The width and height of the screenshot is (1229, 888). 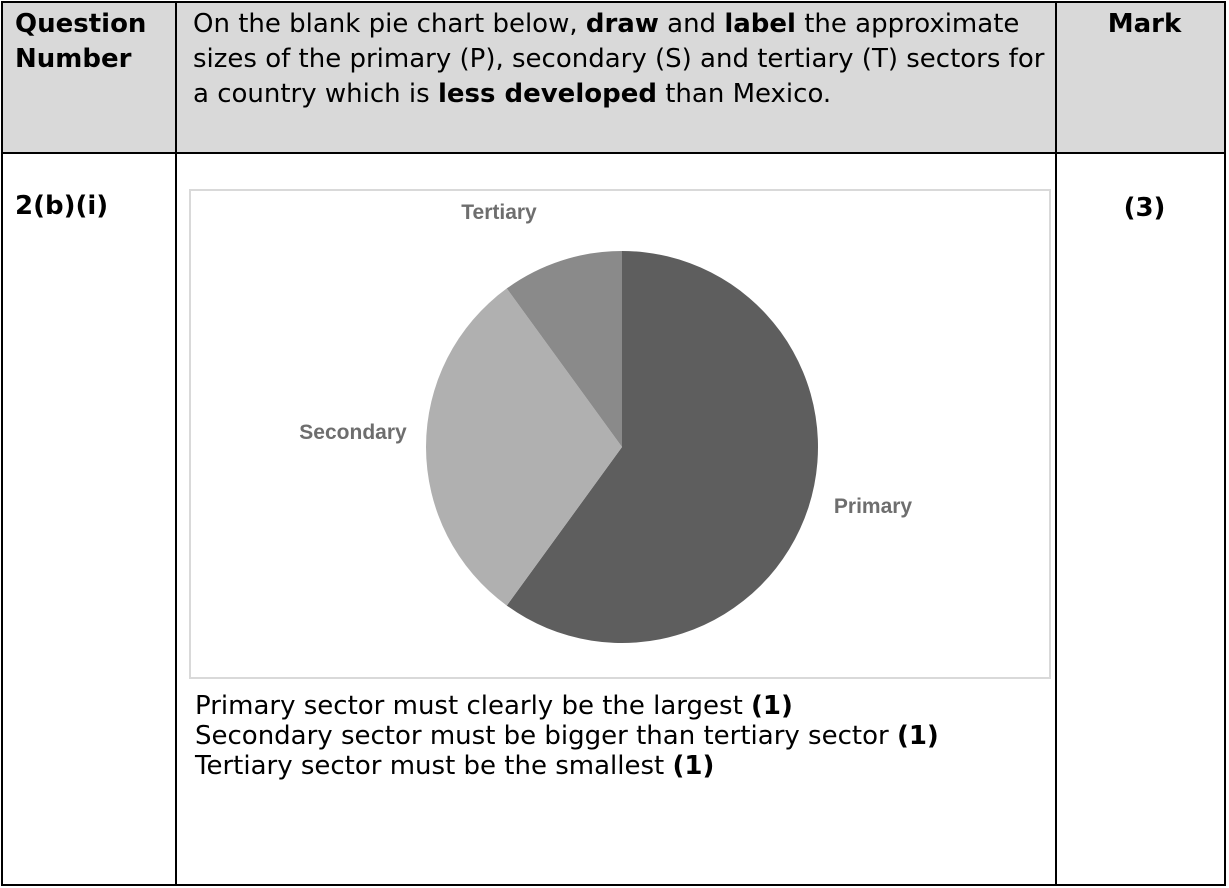 I want to click on question-number-header: Question Number, so click(x=95, y=42).